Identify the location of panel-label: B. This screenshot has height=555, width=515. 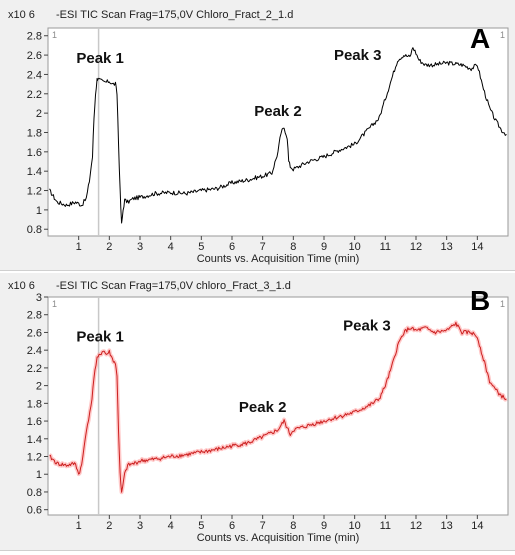
(480, 300).